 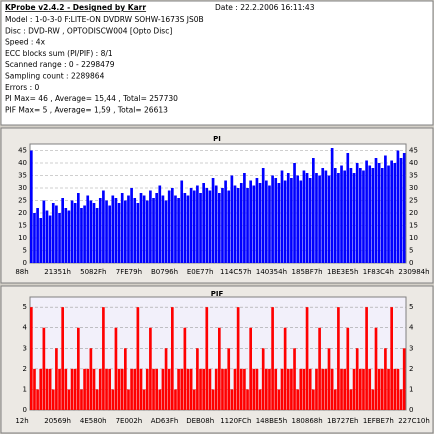 I want to click on y-tick-label-right: 25, so click(x=413, y=201).